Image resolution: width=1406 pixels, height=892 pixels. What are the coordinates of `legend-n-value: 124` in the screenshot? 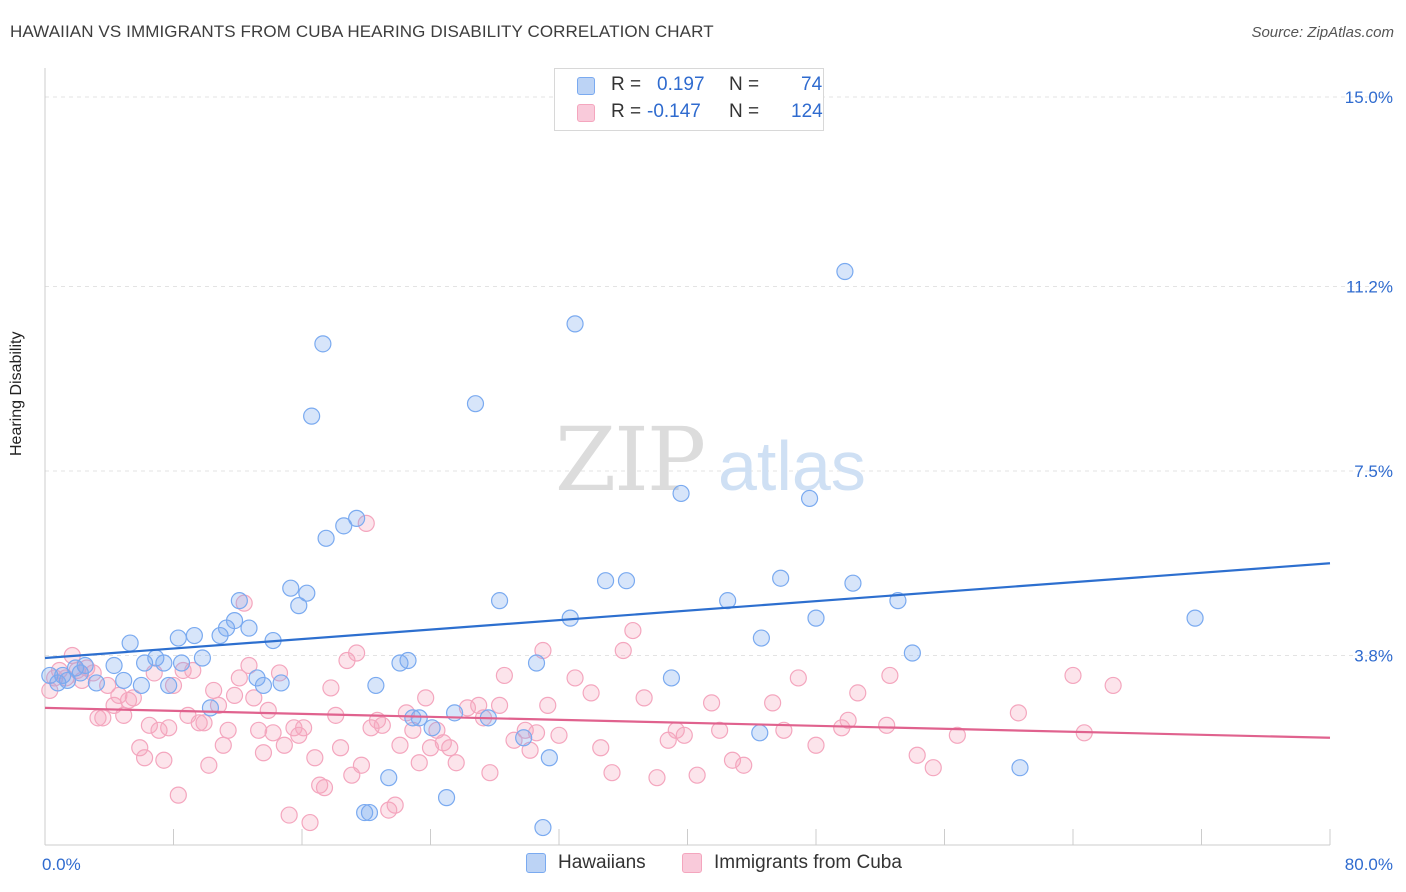 It's located at (807, 111).